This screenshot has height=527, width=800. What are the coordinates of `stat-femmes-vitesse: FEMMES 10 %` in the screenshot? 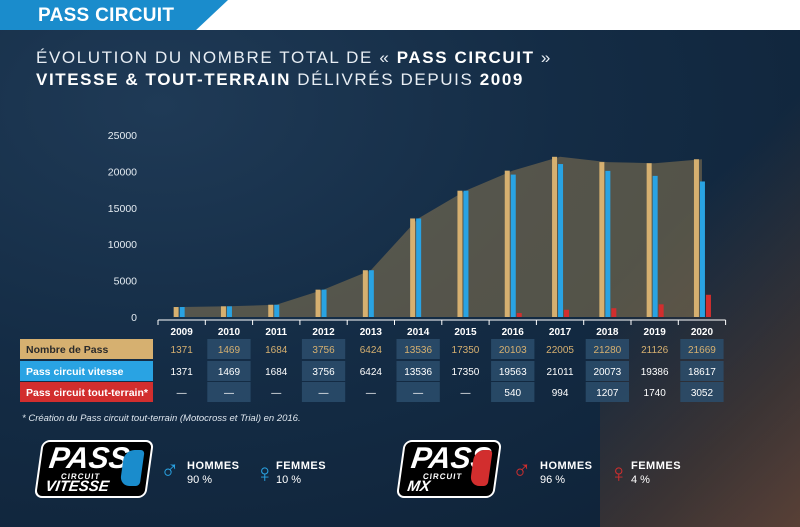 It's located at (301, 473).